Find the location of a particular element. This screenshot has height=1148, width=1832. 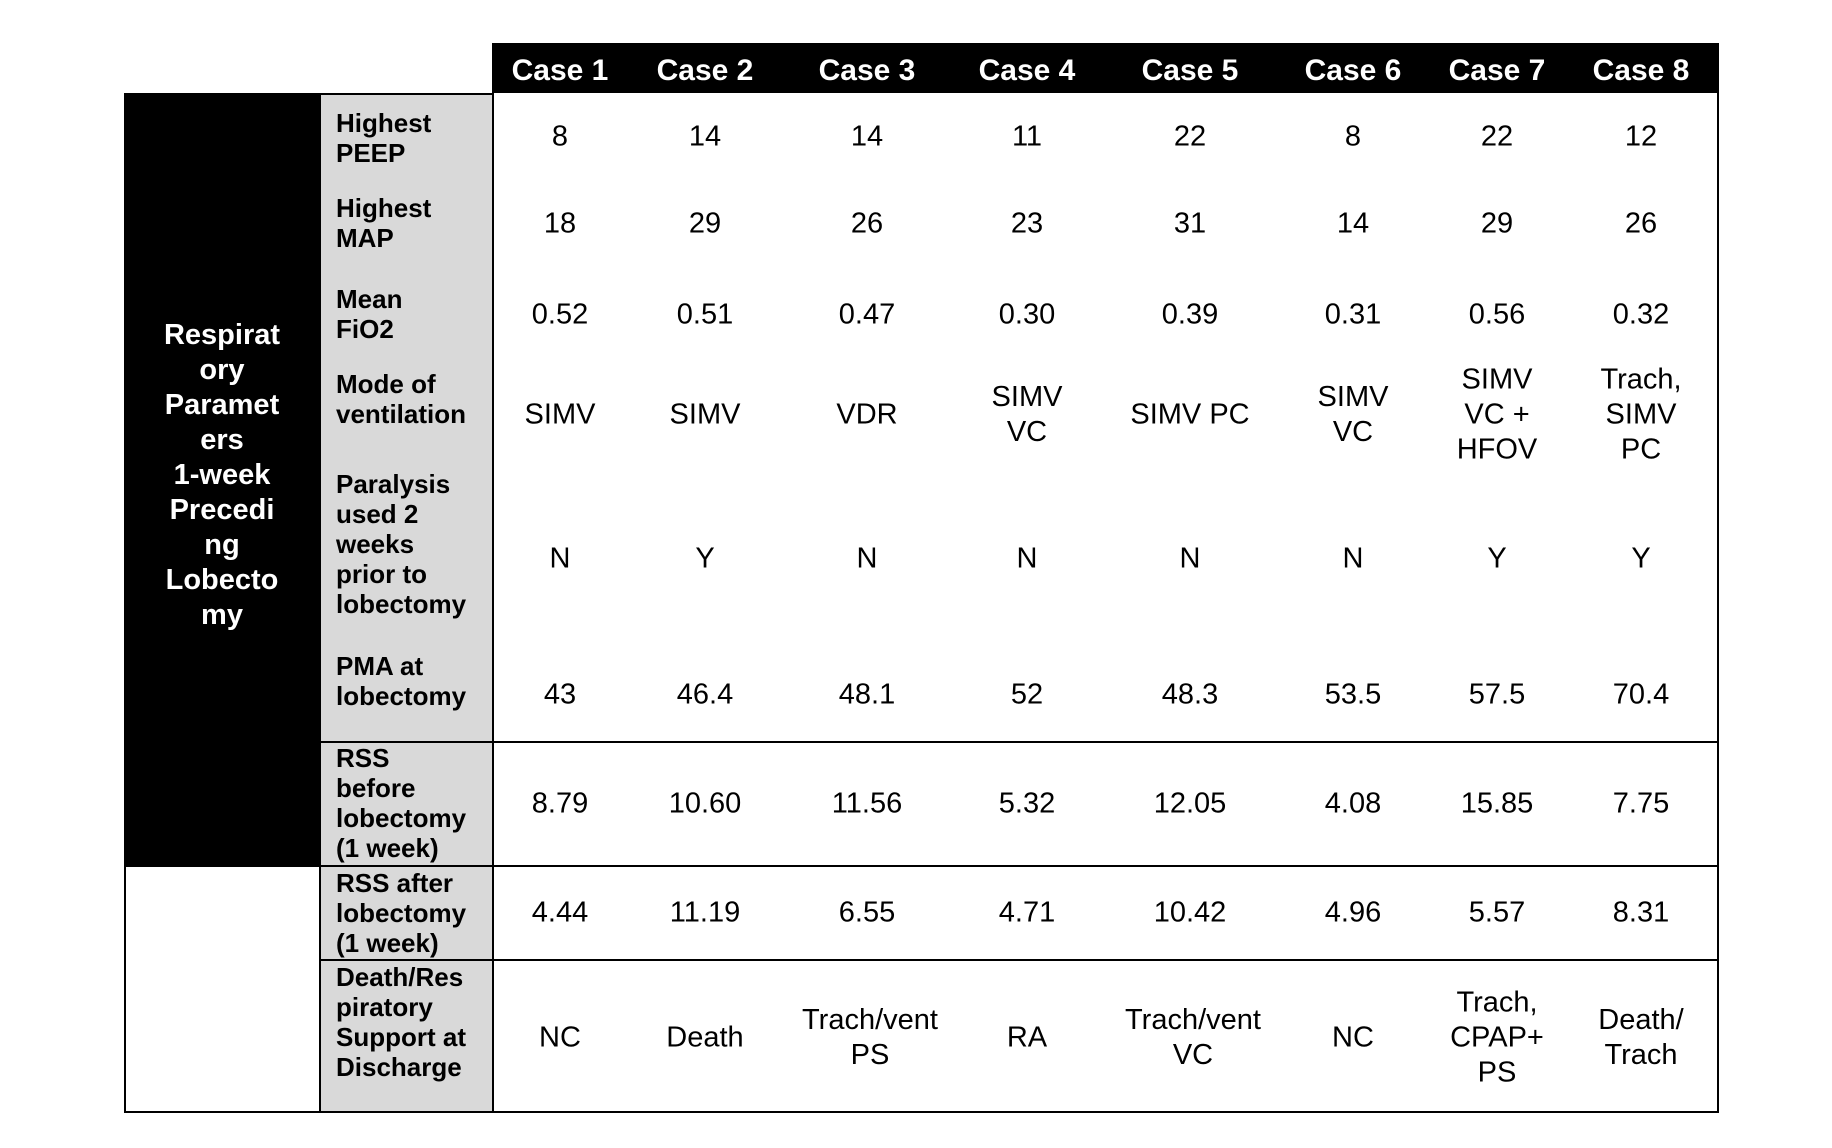

case-header: Case 3 is located at coordinates (867, 70).